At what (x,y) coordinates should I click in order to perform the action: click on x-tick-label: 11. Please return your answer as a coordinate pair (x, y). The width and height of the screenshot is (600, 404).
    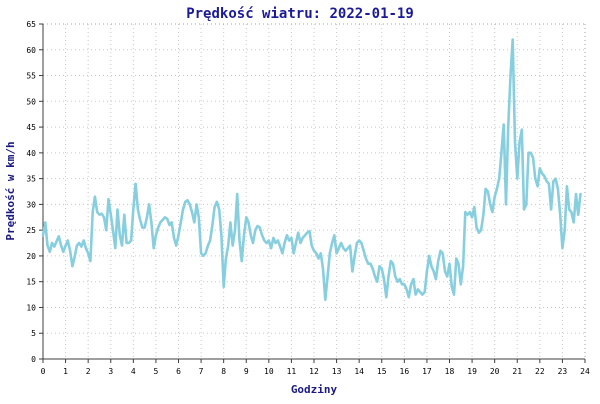
    Looking at the image, I should click on (292, 371).